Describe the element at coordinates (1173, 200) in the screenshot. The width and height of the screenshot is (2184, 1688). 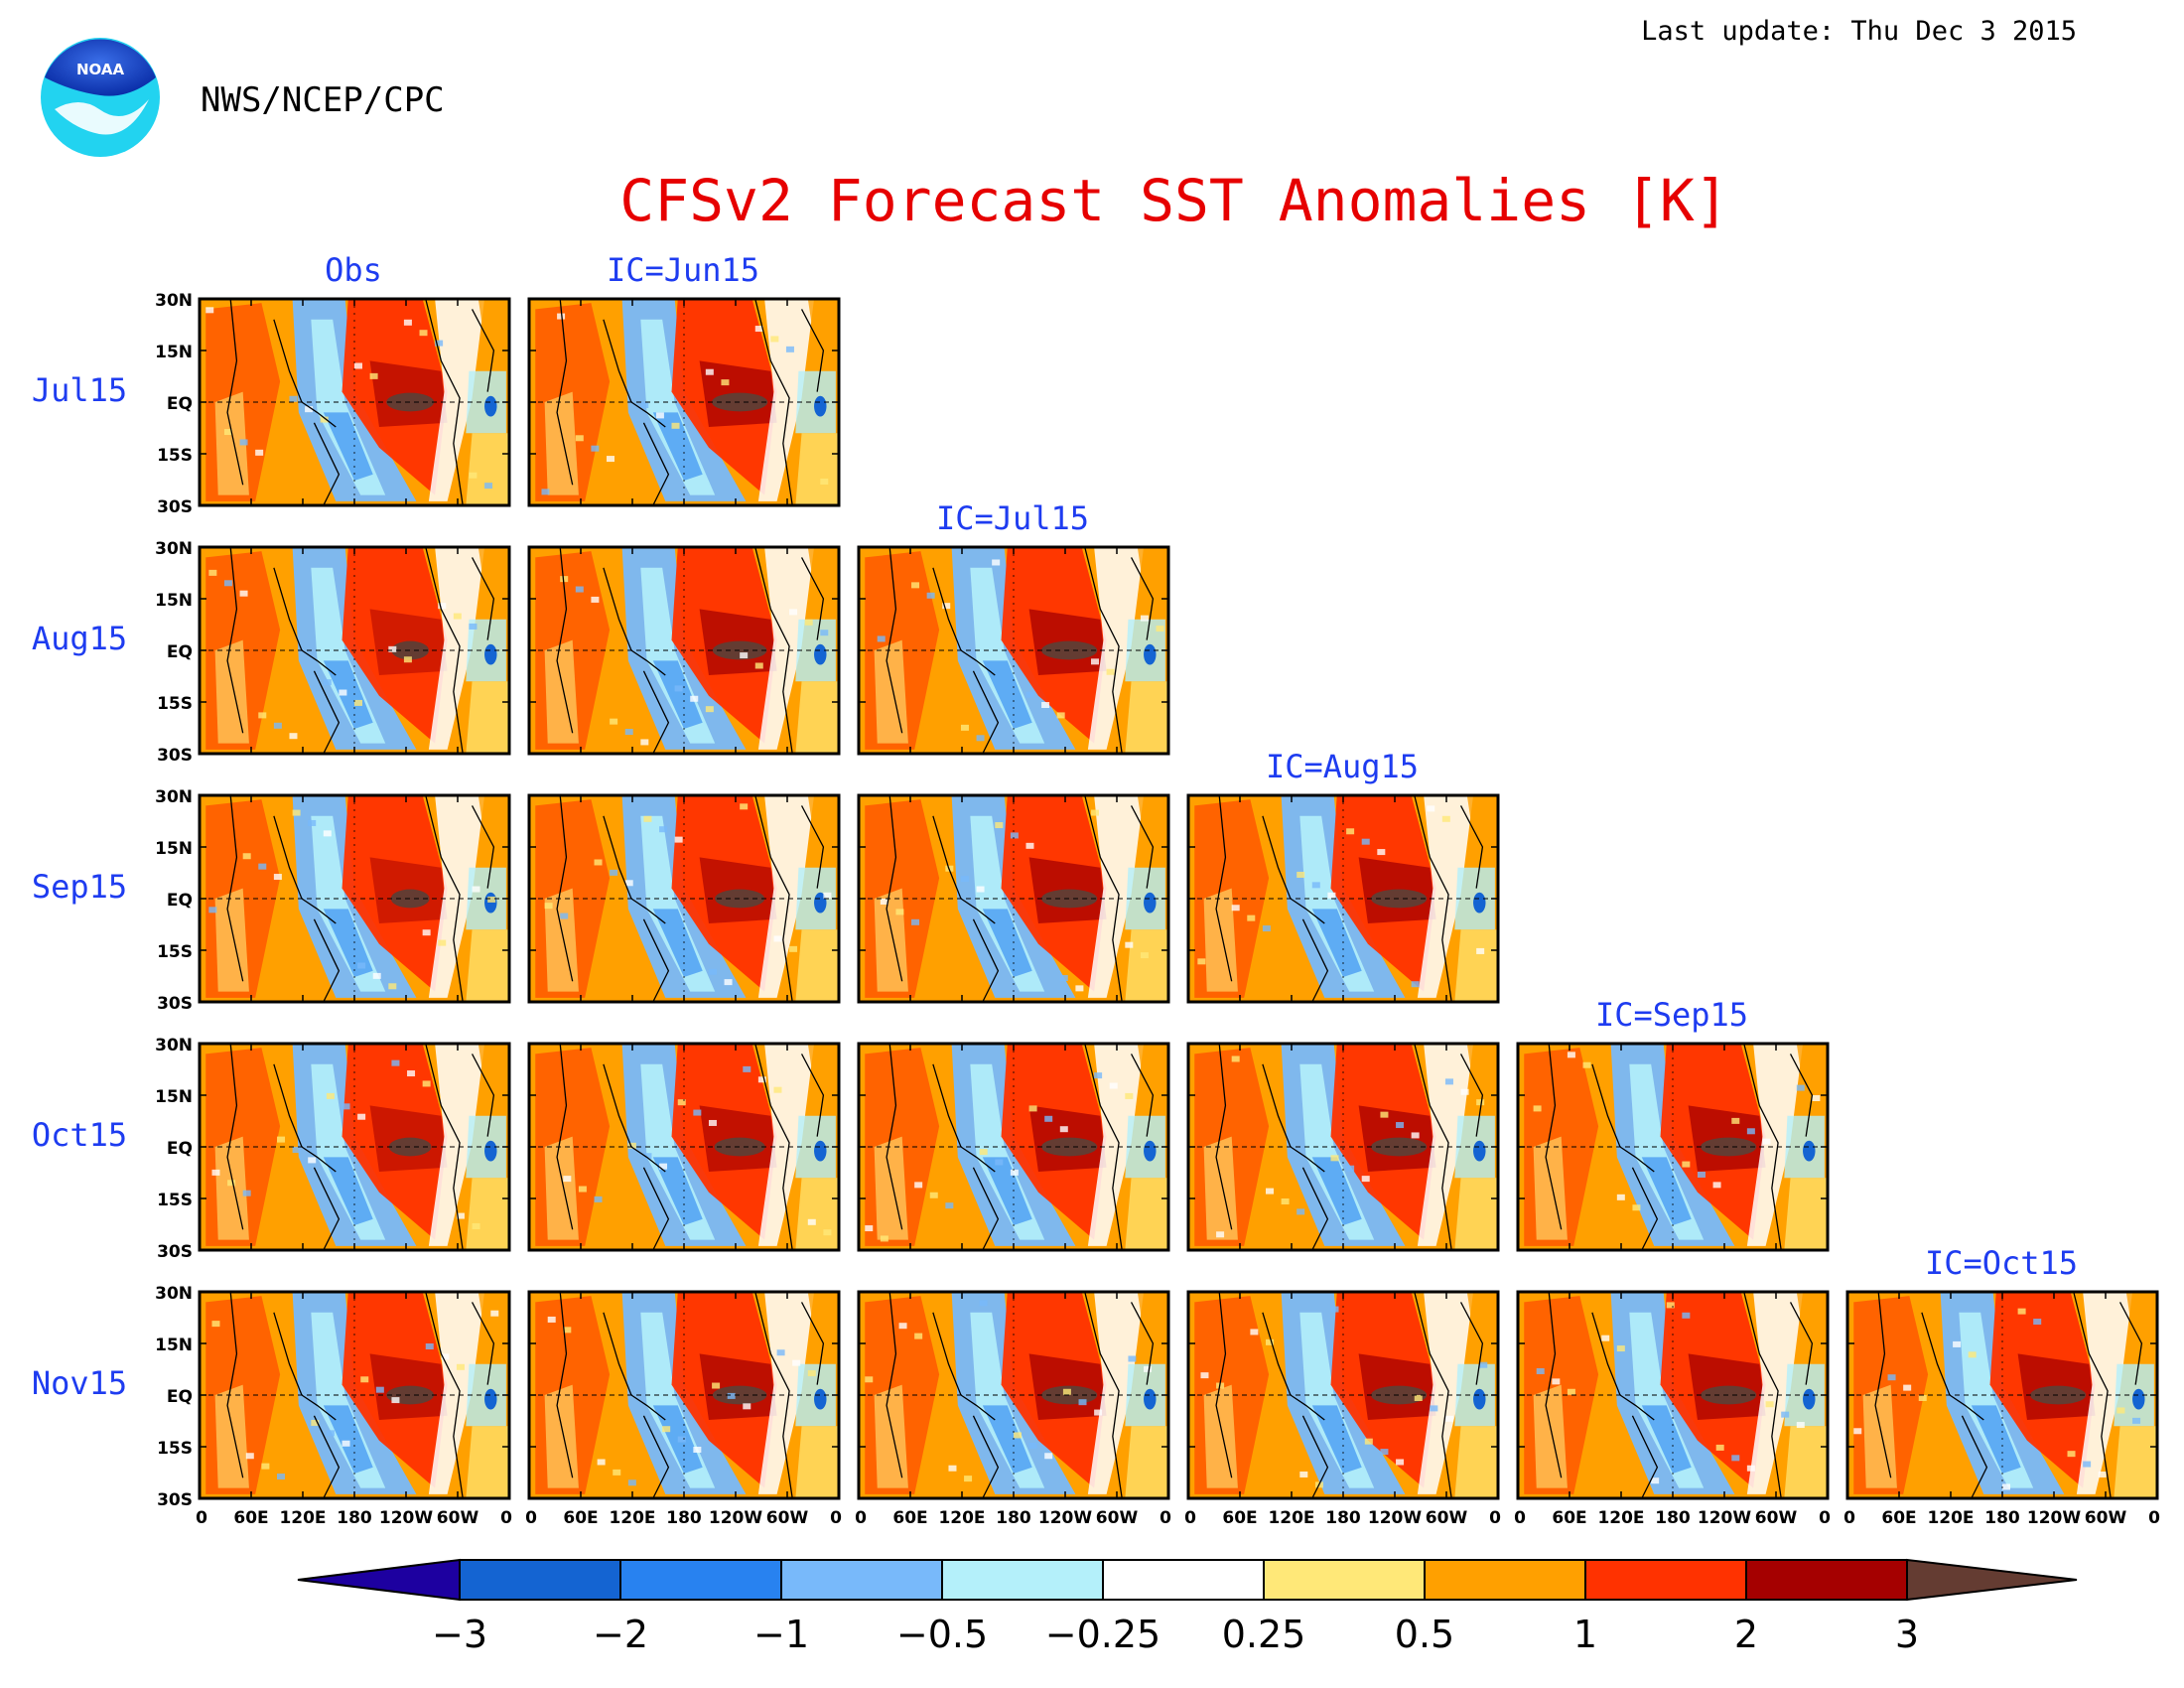
I see `figure-title: CFSv2 Forecast SST Anomalies [K]` at that location.